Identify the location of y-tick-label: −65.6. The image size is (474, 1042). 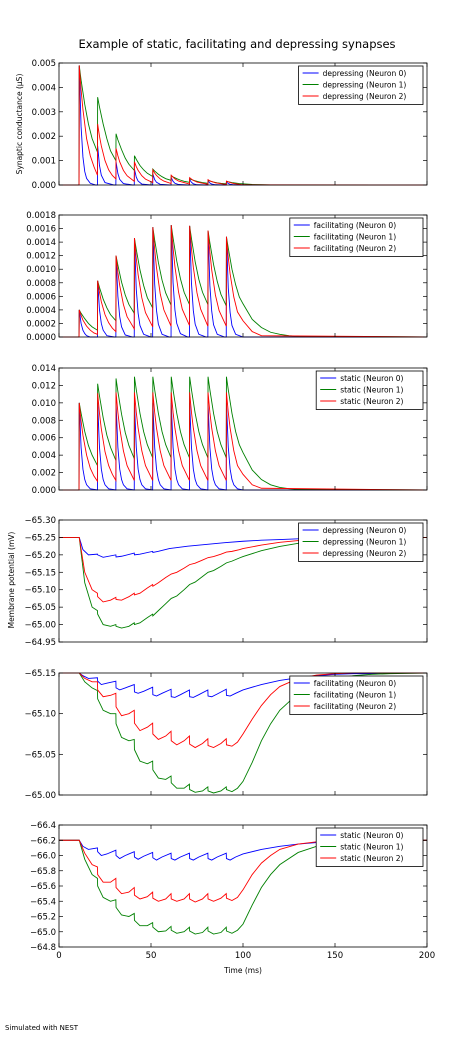
(43, 887).